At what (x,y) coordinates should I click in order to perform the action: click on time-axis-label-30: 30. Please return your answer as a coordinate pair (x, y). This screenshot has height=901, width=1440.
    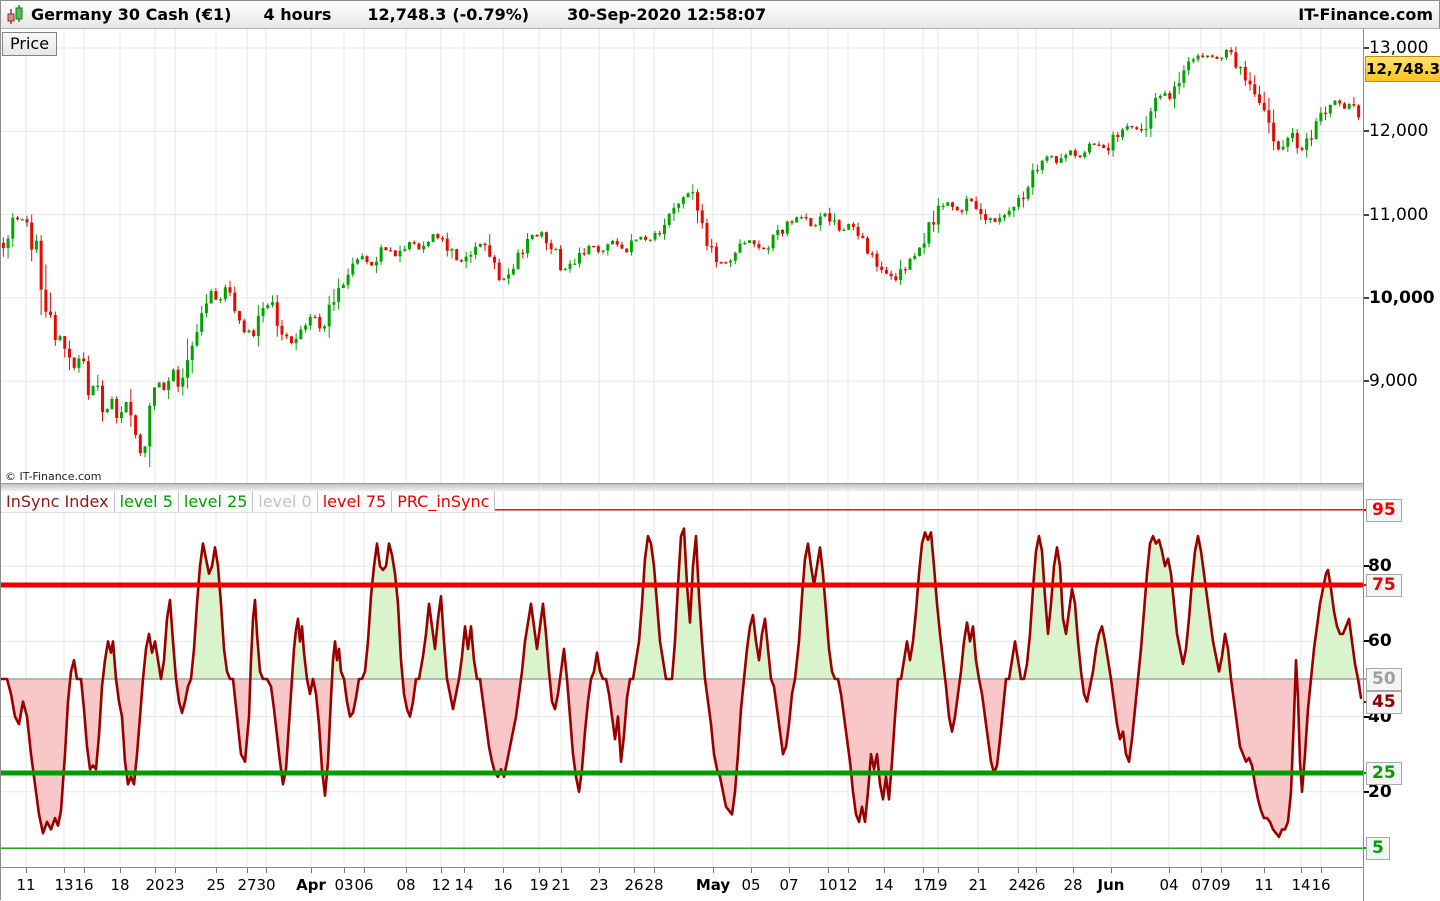
    Looking at the image, I should click on (266, 885).